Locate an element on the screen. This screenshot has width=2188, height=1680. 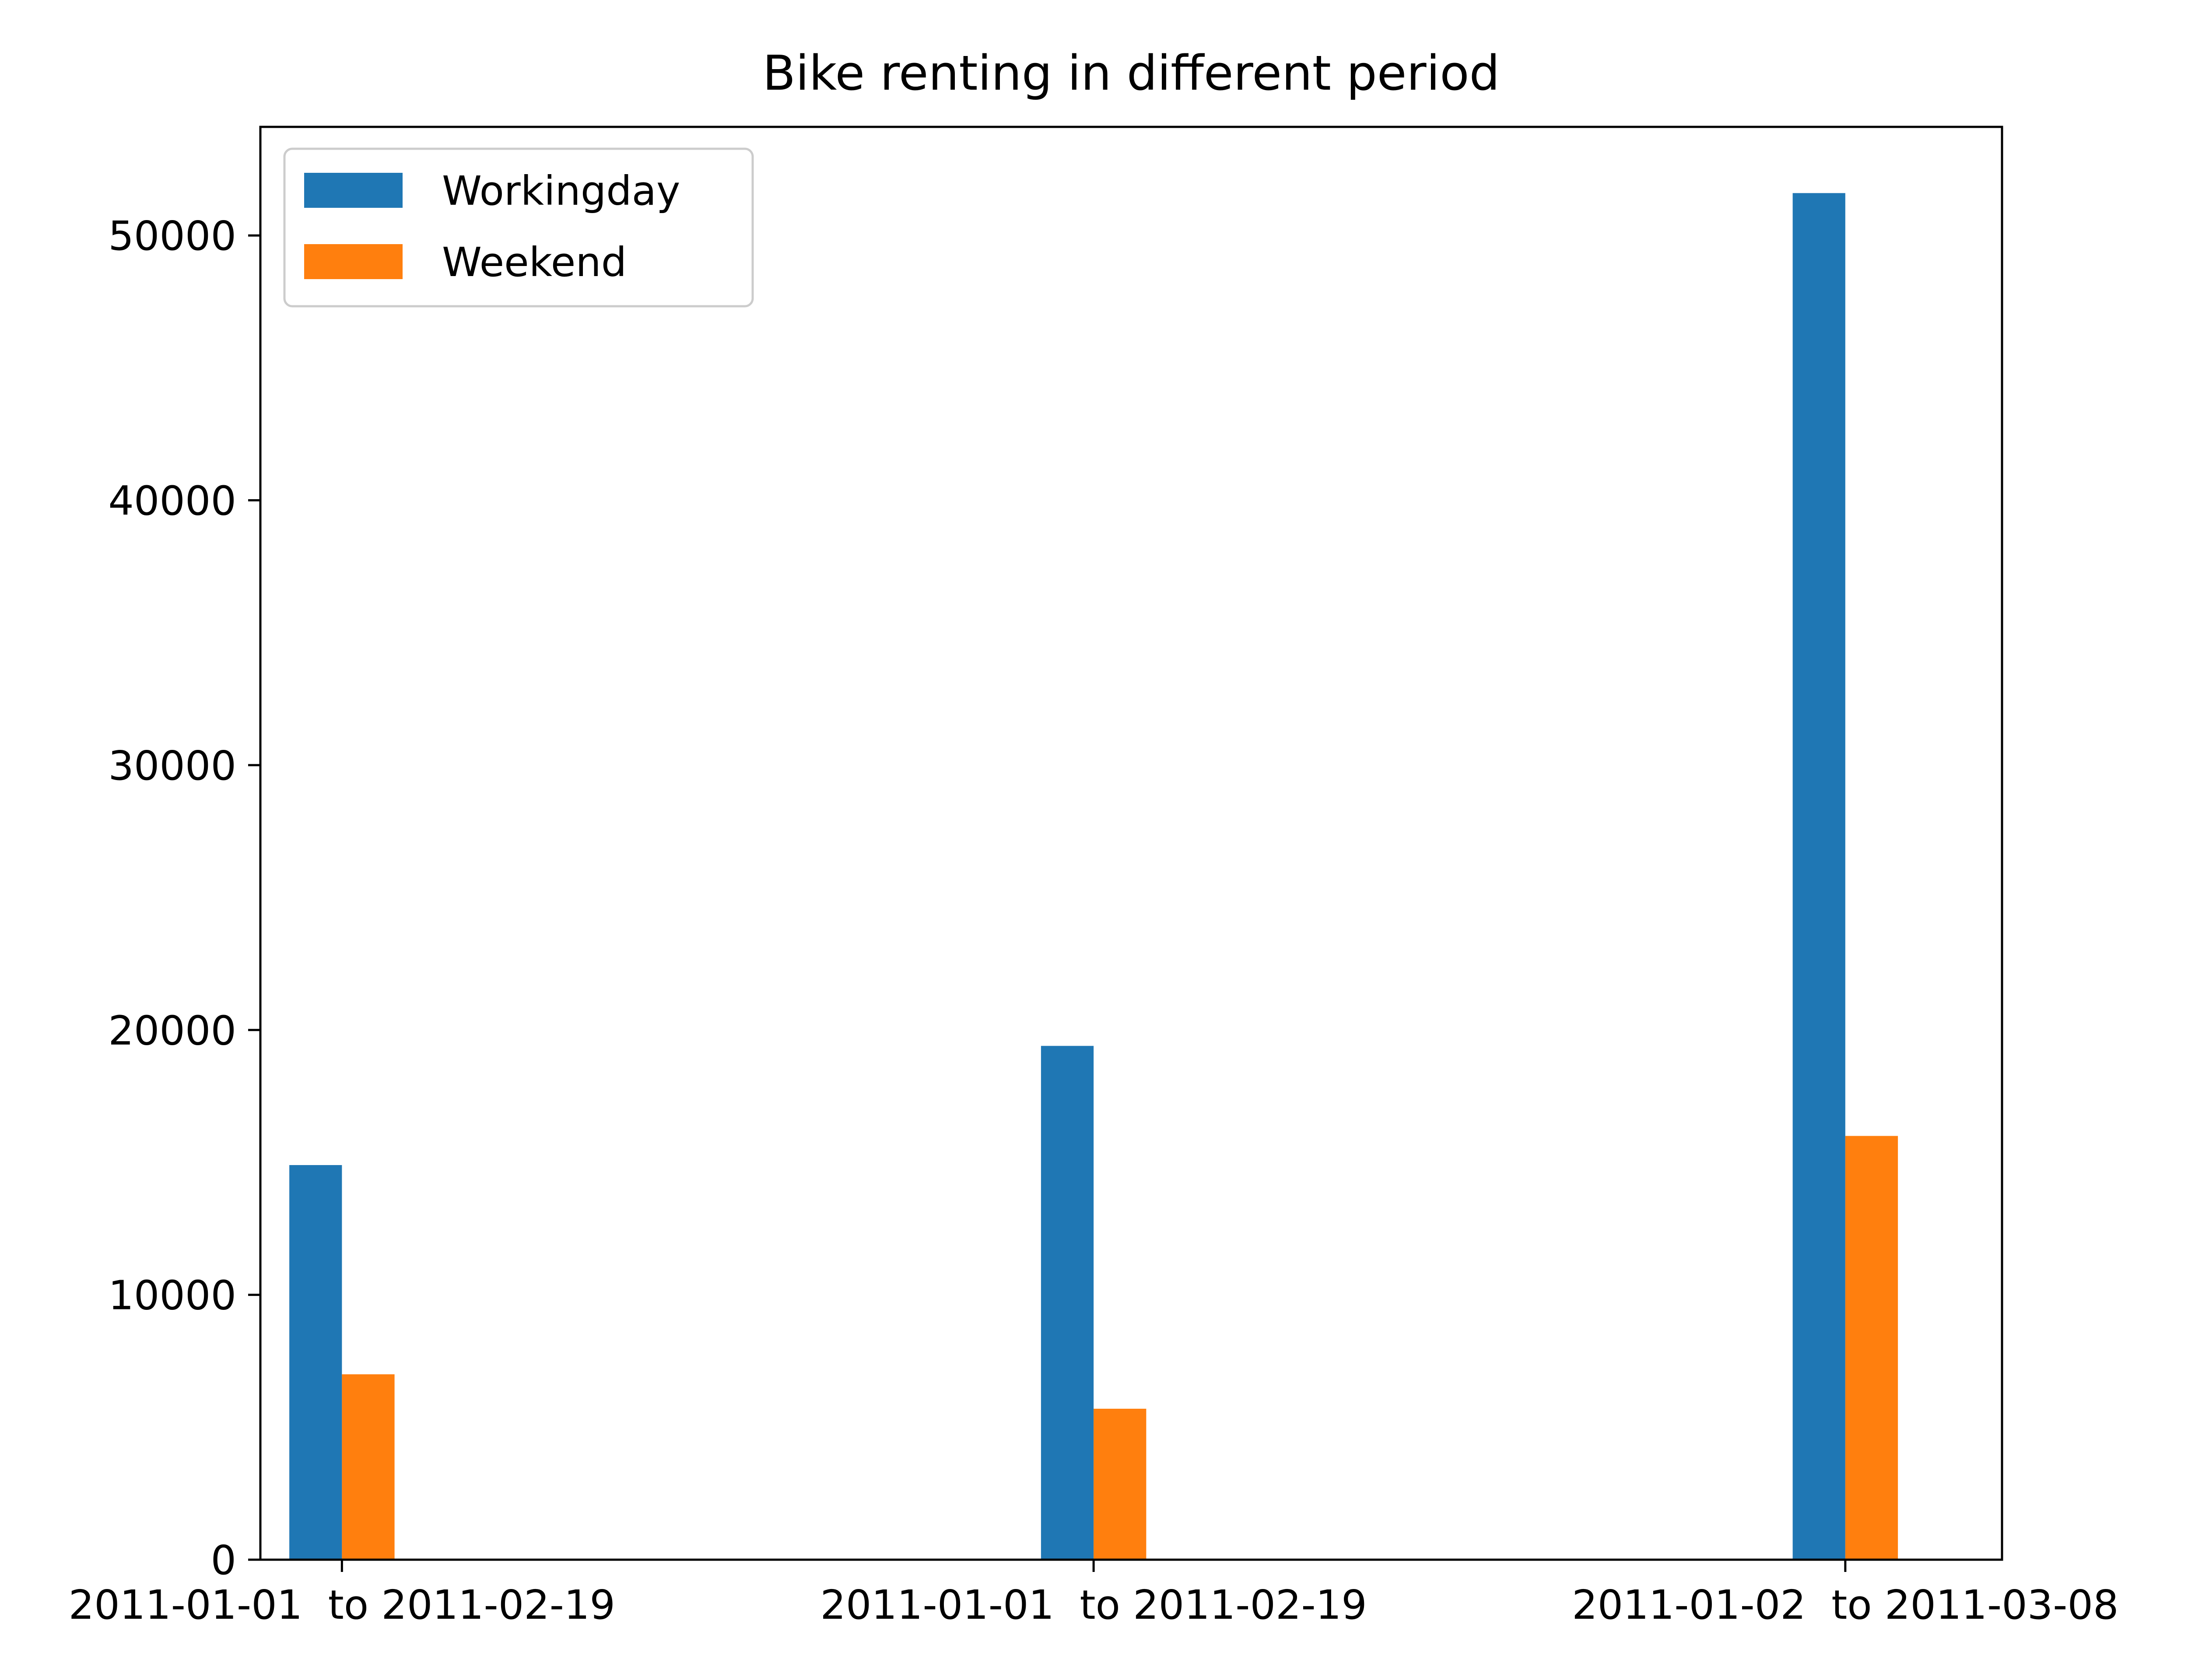
y-tick-label: 0 is located at coordinates (223, 1560).